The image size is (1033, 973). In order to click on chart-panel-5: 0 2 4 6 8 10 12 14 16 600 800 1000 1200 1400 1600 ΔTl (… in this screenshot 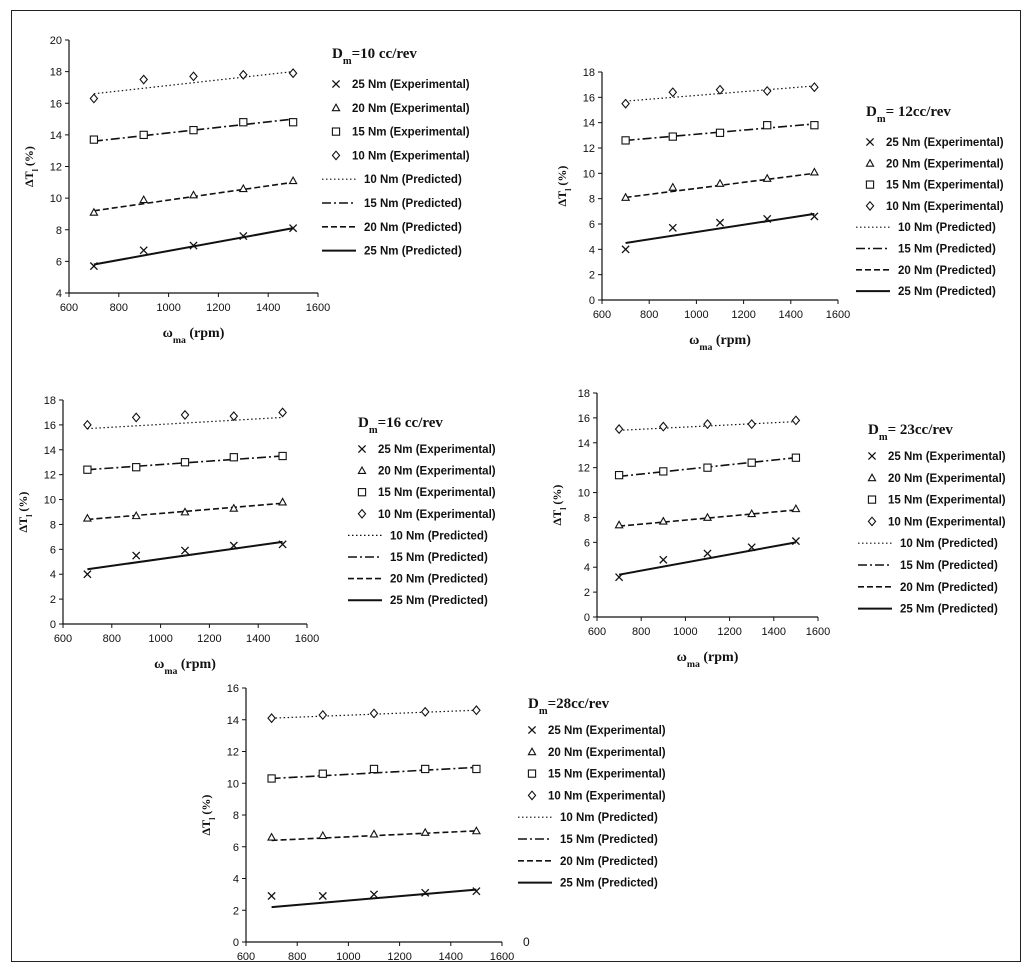, I will do `click(432, 823)`.